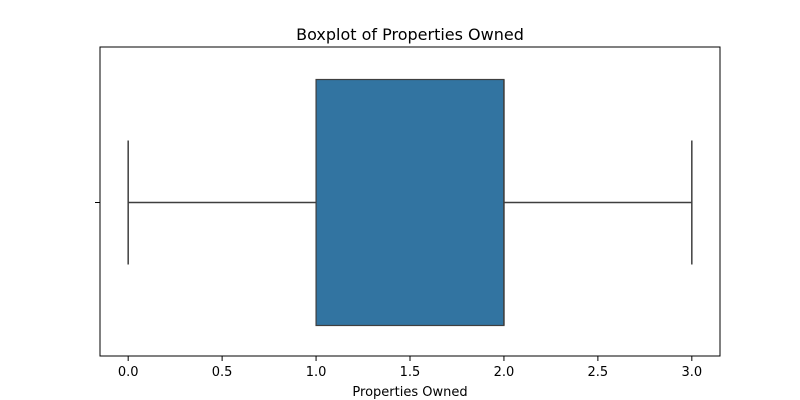 This screenshot has width=800, height=400. What do you see at coordinates (316, 372) in the screenshot?
I see `x-tick-label: 1.0` at bounding box center [316, 372].